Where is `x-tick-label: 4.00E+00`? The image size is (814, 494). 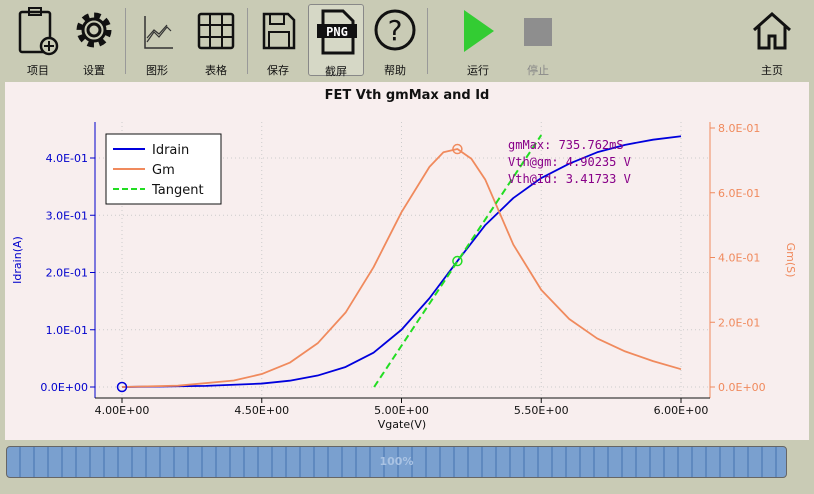
x-tick-label: 4.00E+00 is located at coordinates (122, 410).